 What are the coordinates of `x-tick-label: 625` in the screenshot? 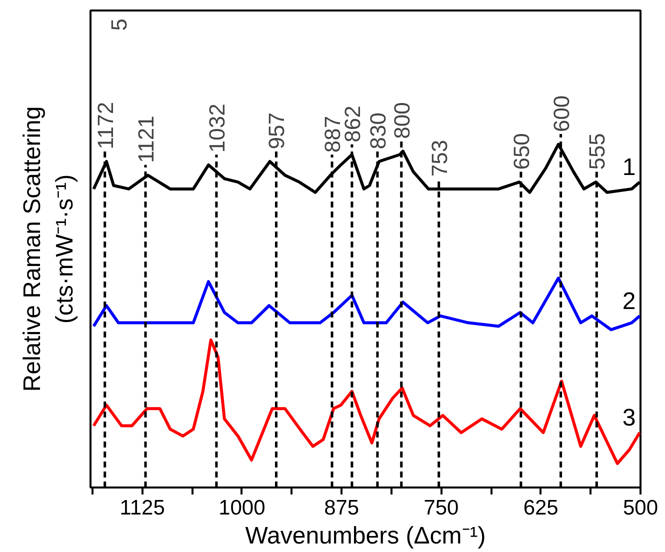 It's located at (540, 508).